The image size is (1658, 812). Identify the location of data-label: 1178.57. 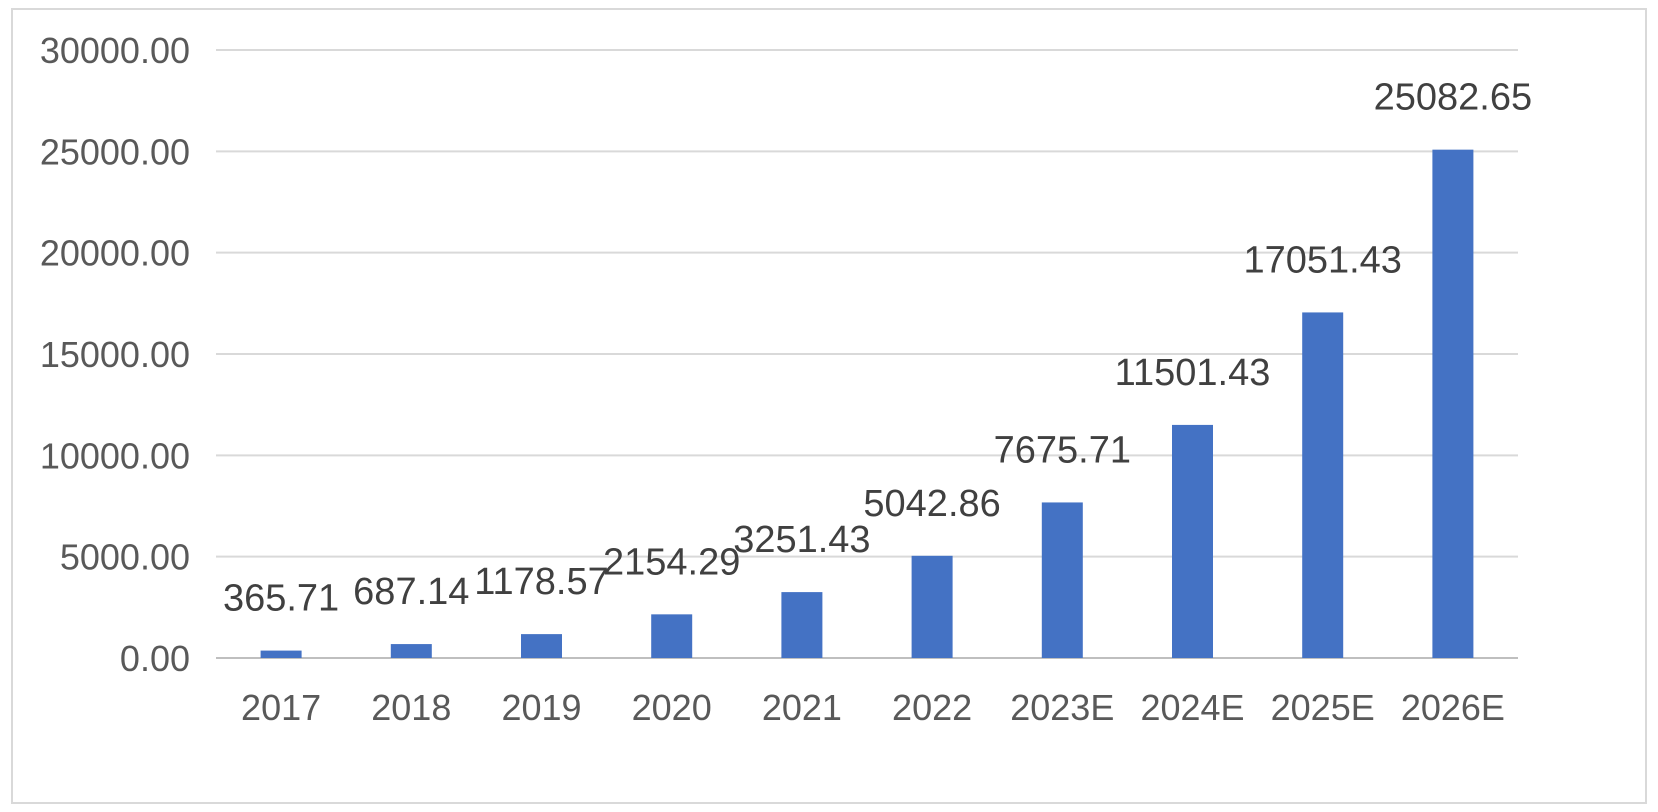
(541, 582).